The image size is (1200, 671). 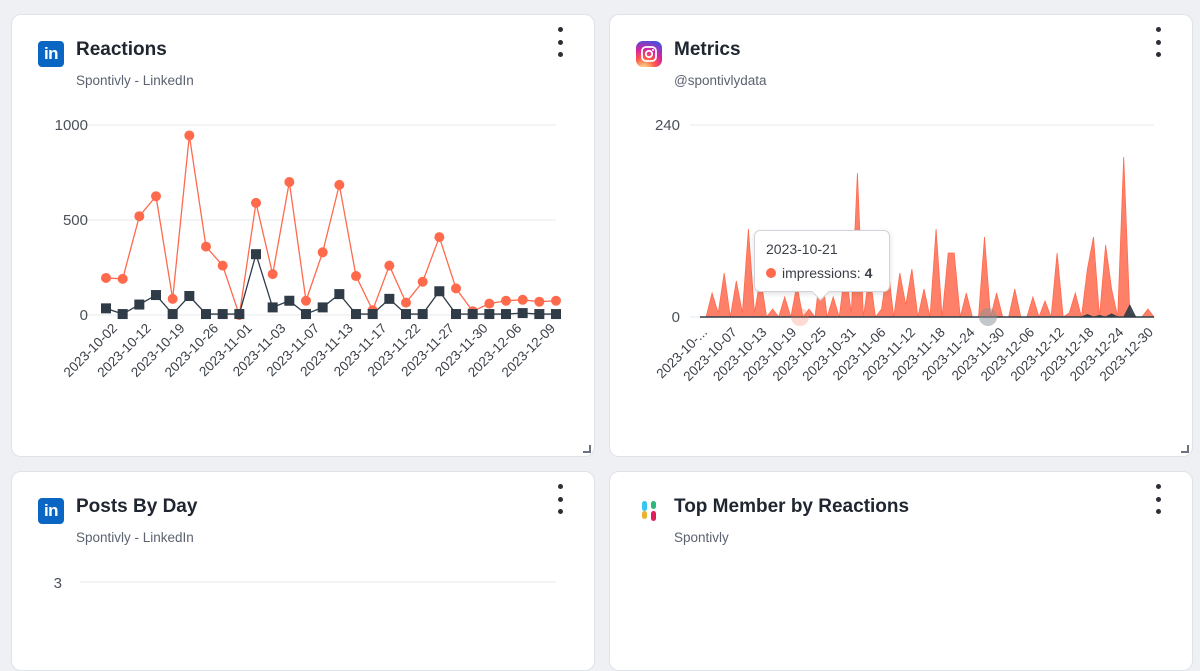 I want to click on card-header: in Posts By Day Spontivly - LinkedIn, so click(x=306, y=524).